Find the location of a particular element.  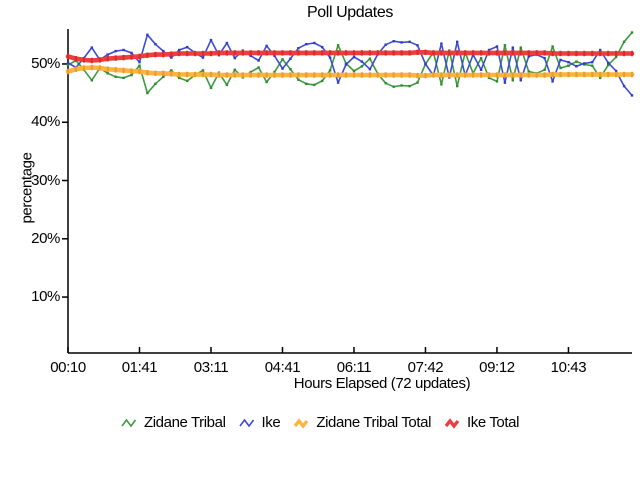

x-tick-label: 07:42 is located at coordinates (425, 367).